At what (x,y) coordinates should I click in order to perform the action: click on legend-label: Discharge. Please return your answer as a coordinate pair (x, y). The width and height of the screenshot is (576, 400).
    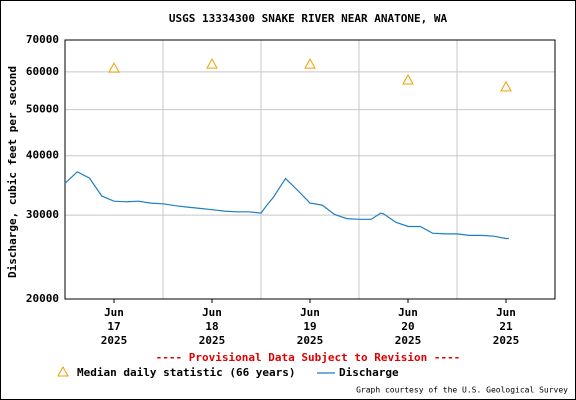
    Looking at the image, I should click on (369, 372).